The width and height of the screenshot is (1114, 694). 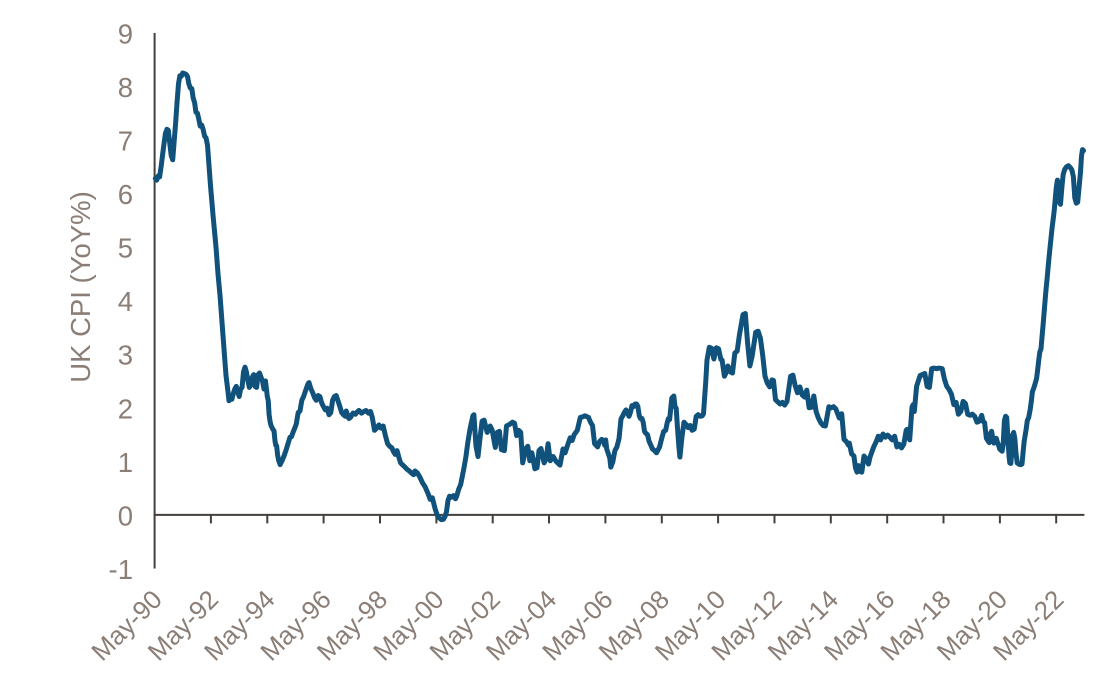 I want to click on svg-text: 4, so click(x=125, y=301).